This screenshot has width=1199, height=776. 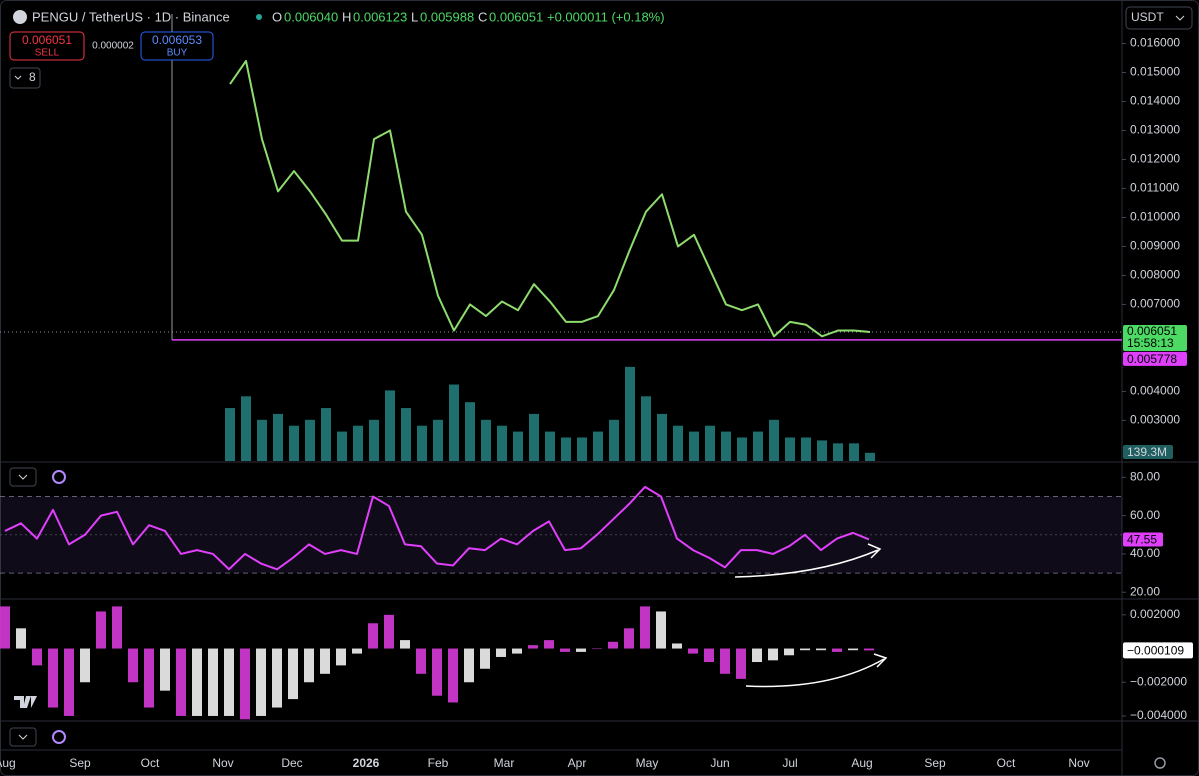 I want to click on x-tick-label: Feb, so click(x=438, y=763).